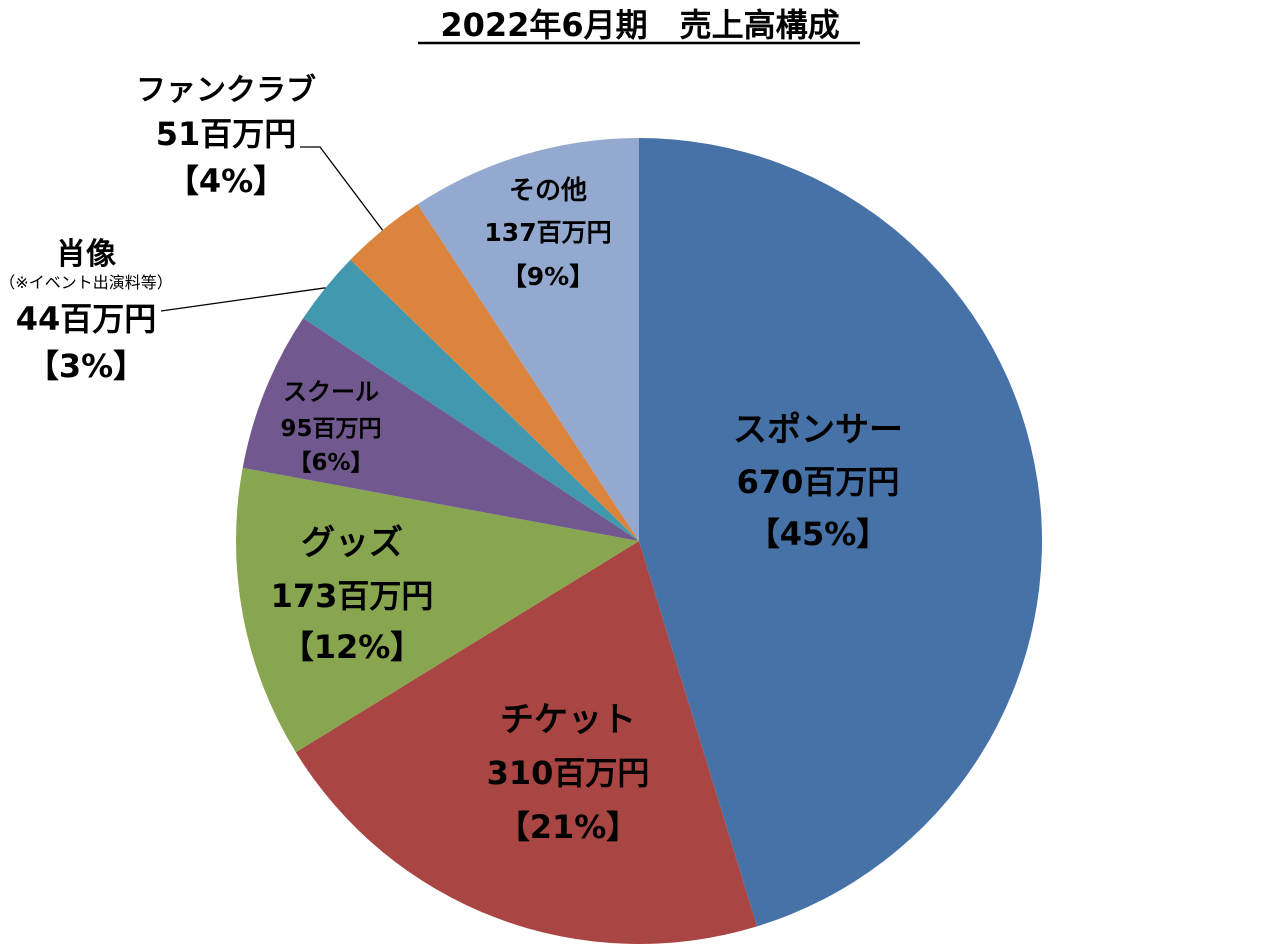  Describe the element at coordinates (568, 773) in the screenshot. I see `slice-label-ticket-value-label: 310百万円` at that location.